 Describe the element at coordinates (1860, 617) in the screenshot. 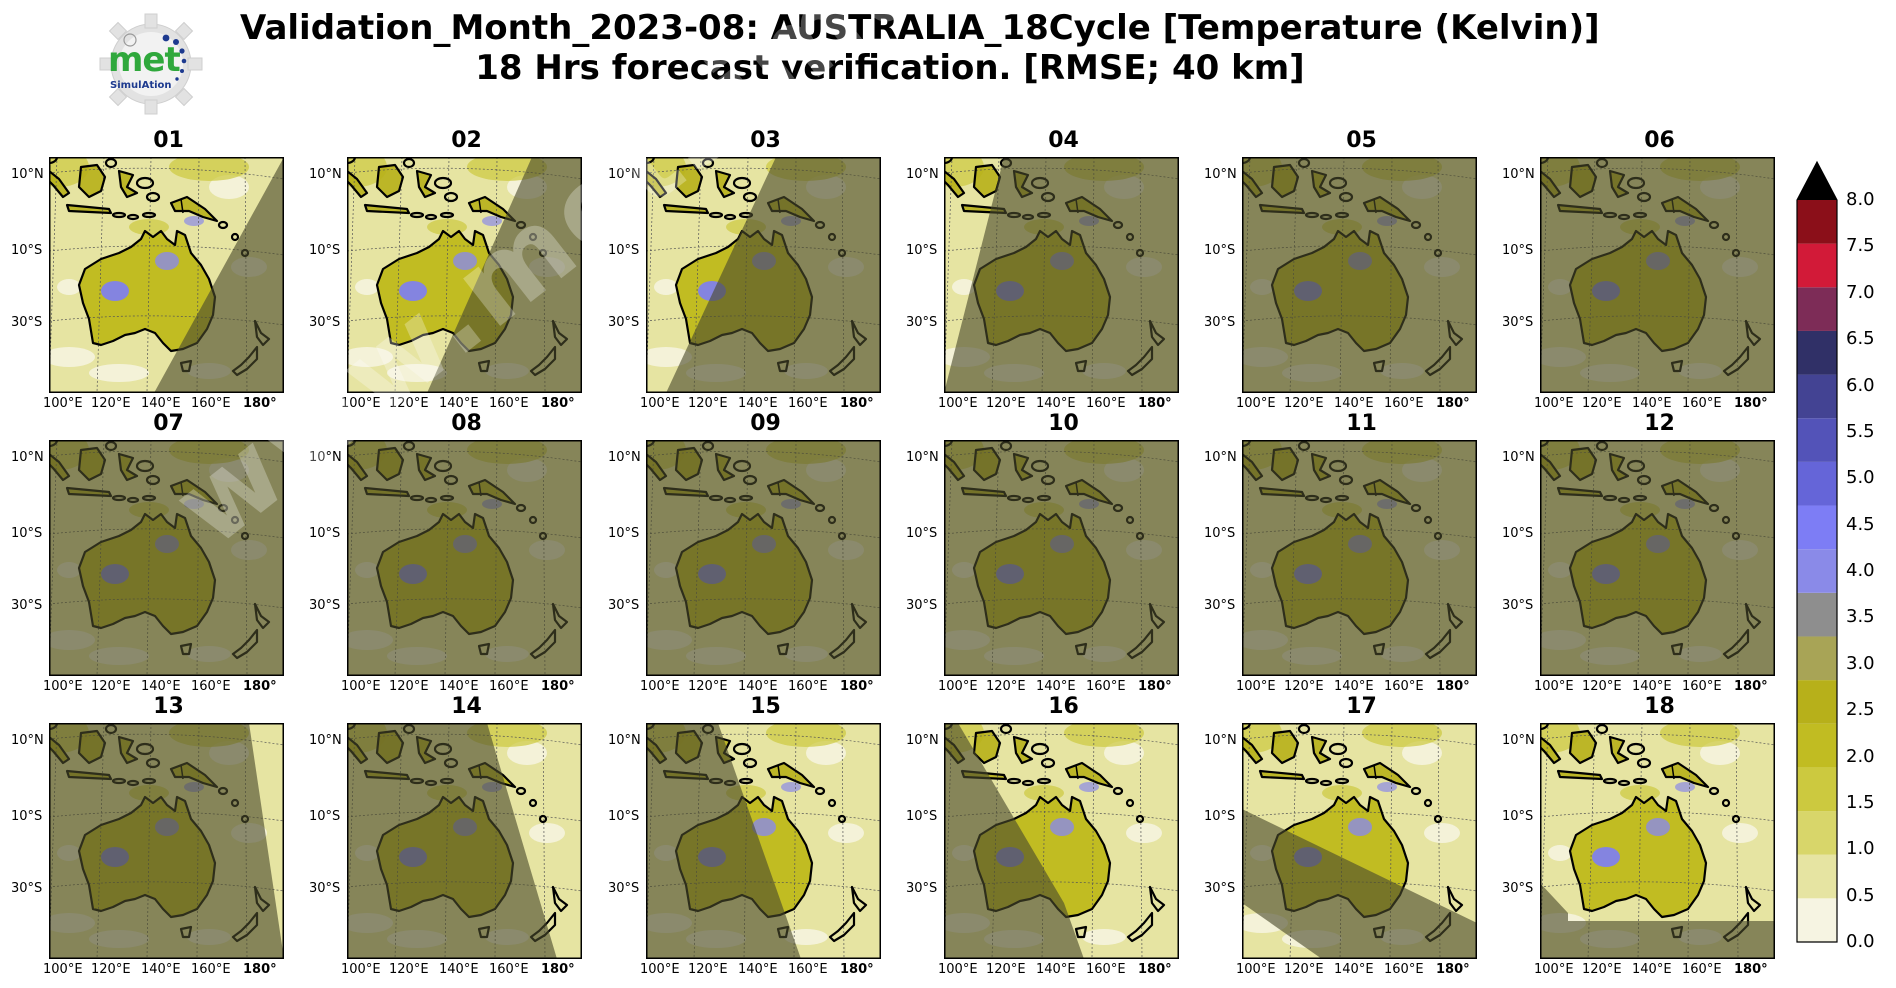

I see `colorbar-tick-label: 3.5` at that location.